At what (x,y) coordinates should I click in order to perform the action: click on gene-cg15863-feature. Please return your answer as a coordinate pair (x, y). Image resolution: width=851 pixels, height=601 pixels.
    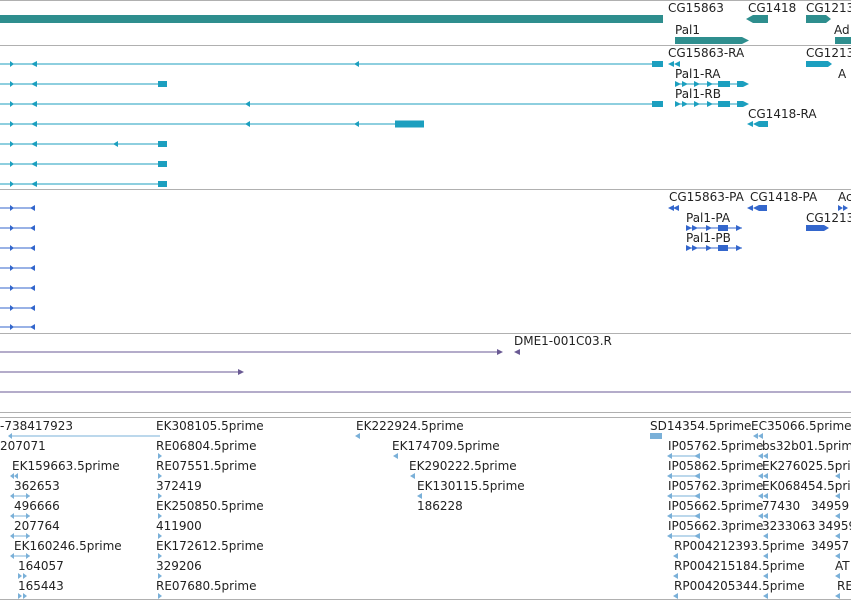
    Looking at the image, I should click on (331, 19).